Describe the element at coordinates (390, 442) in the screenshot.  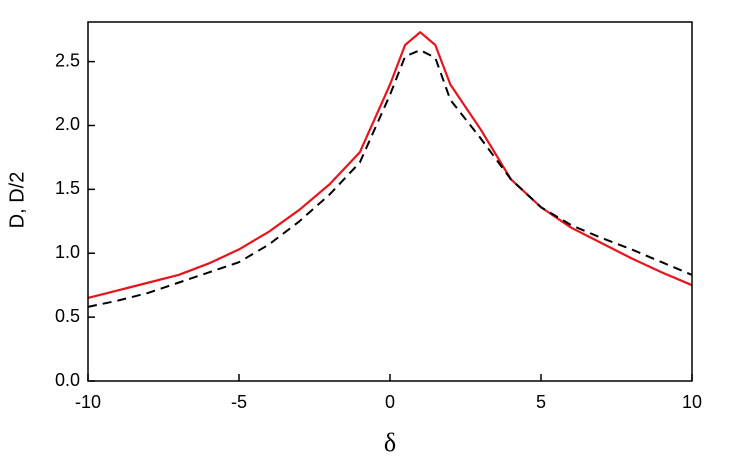
I see `x-axis-label: δ` at that location.